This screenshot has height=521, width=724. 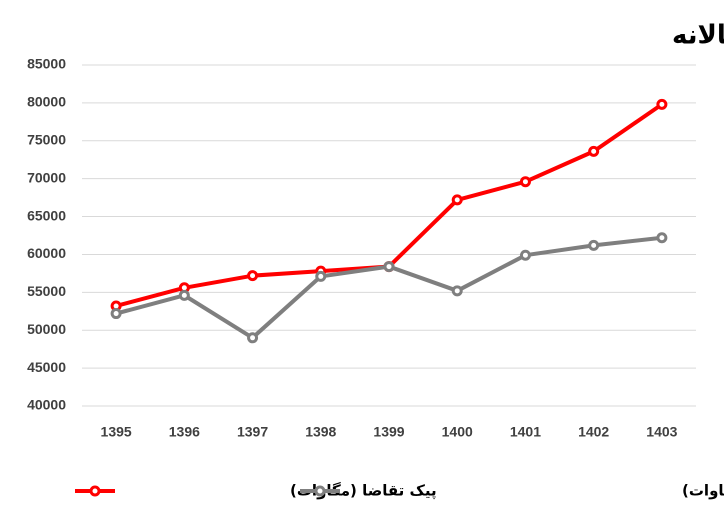 I want to click on y-tick-label: 55000, so click(x=46, y=291).